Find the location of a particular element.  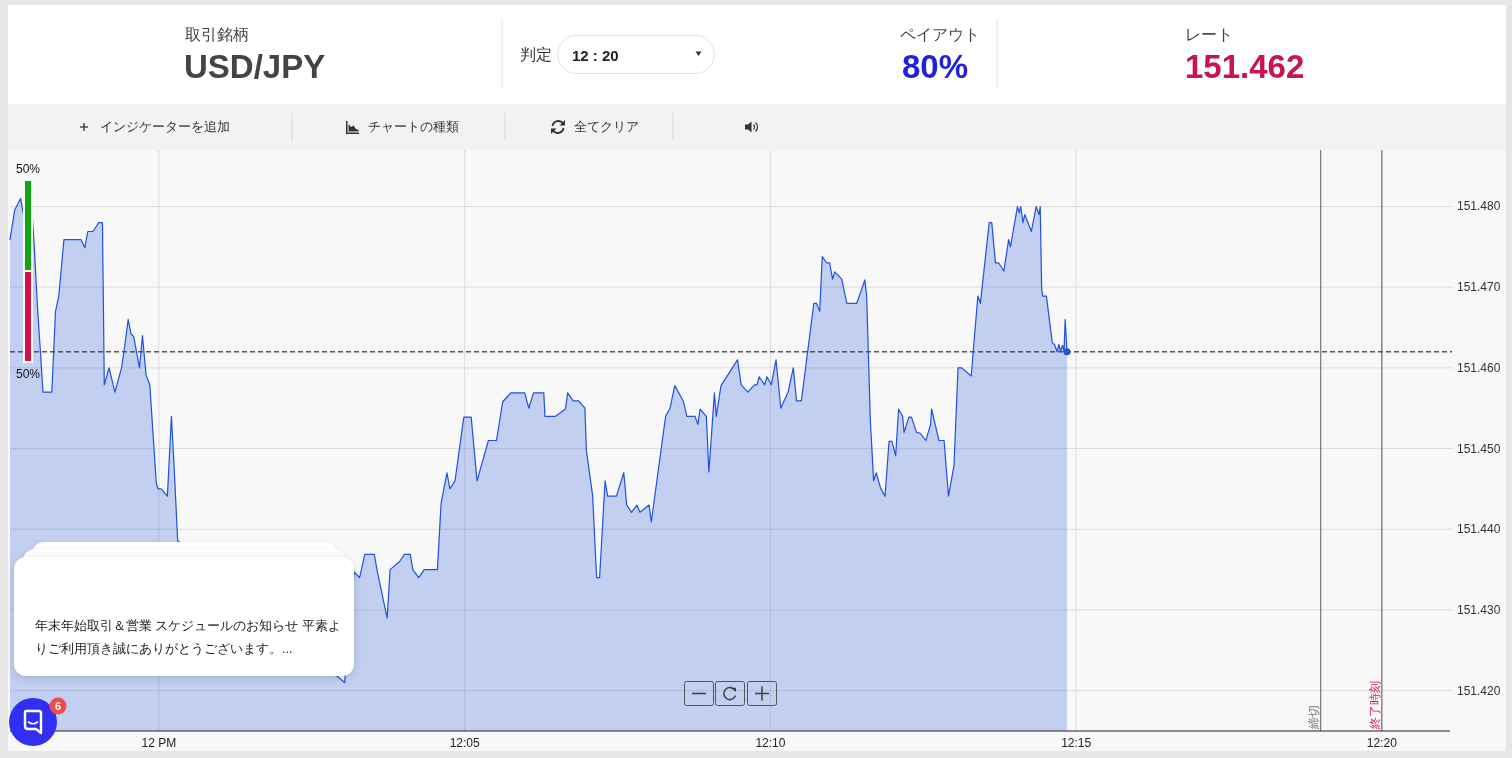

y-tick-label: 151.460 is located at coordinates (1479, 367).